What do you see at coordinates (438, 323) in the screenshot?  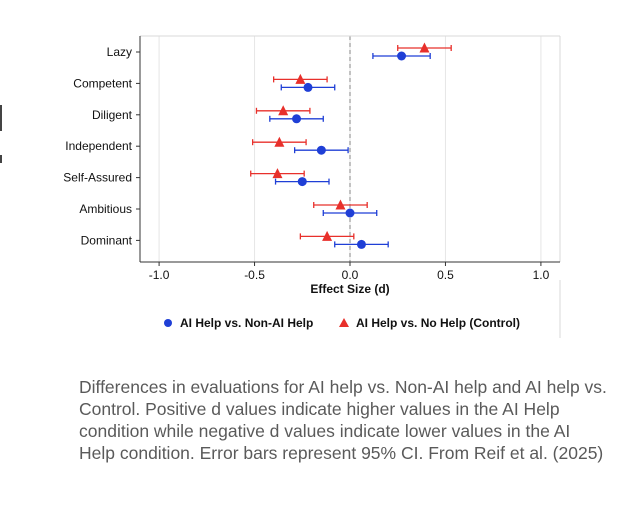 I see `legend-label: AI Help vs. No Help (Control)` at bounding box center [438, 323].